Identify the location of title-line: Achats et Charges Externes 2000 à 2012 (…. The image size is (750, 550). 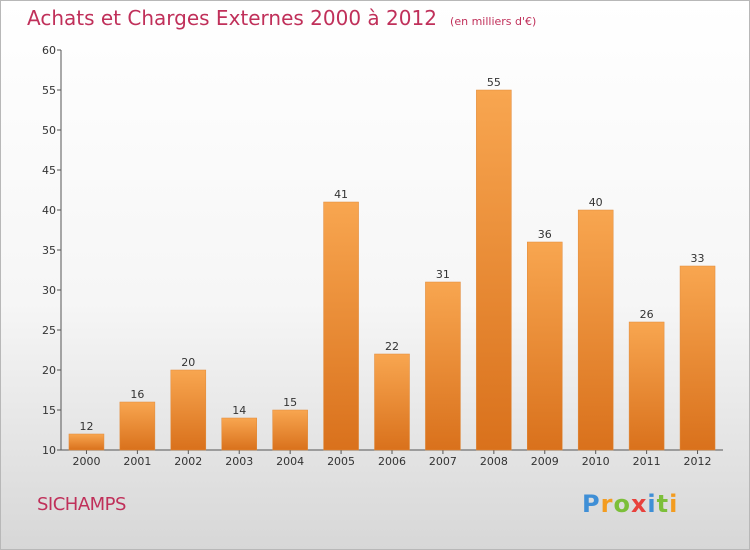
(281, 18).